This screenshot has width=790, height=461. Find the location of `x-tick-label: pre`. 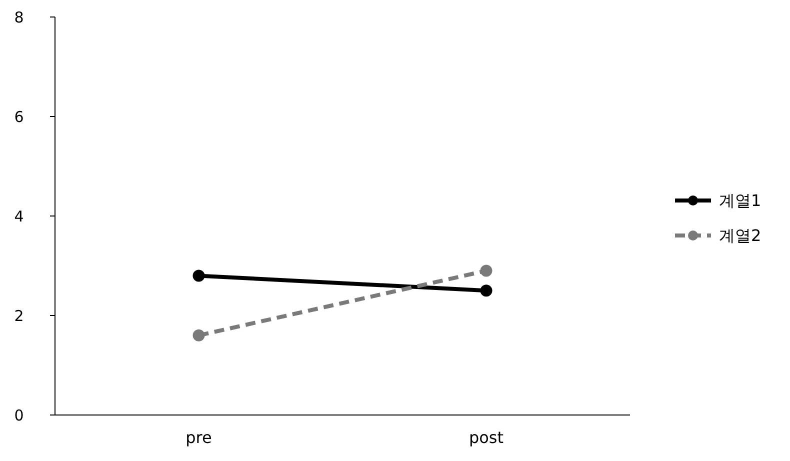

x-tick-label: pre is located at coordinates (199, 437).